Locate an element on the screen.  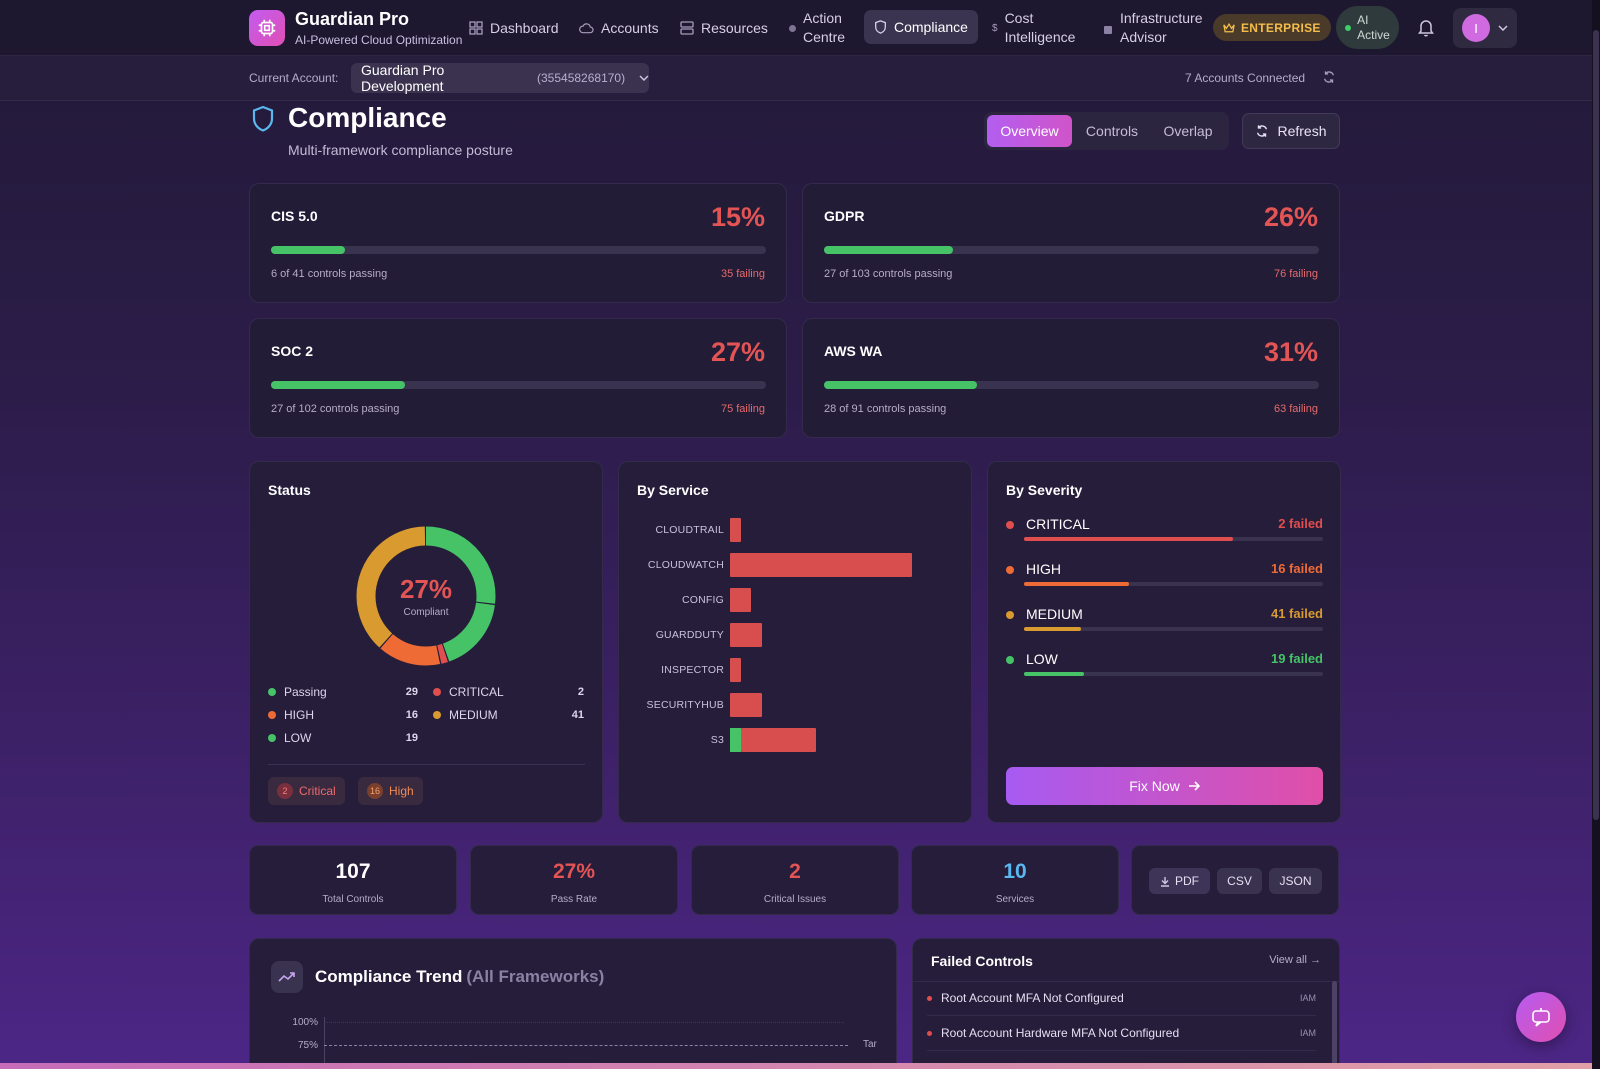
nav-resources-label: Resources is located at coordinates (734, 28).